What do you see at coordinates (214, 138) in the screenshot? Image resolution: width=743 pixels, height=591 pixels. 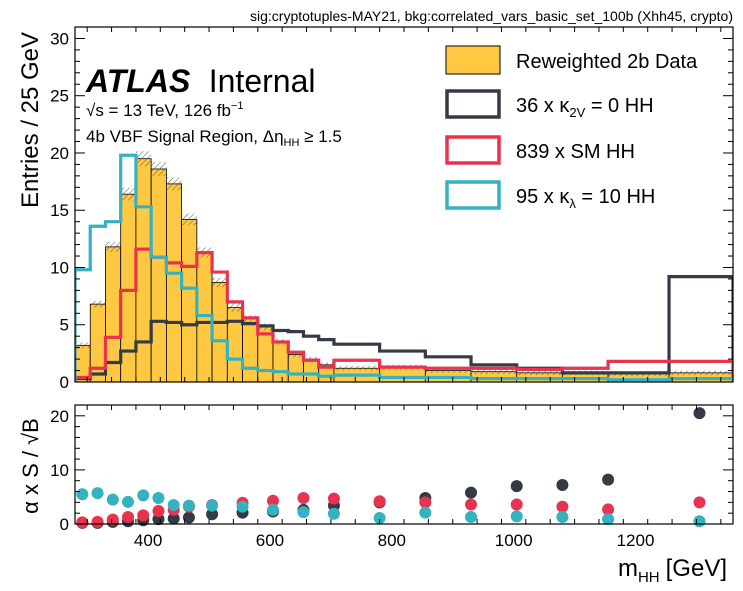 I see `region-label: 4b VBF Signal Region, ΔηHH ≥ 1.5` at bounding box center [214, 138].